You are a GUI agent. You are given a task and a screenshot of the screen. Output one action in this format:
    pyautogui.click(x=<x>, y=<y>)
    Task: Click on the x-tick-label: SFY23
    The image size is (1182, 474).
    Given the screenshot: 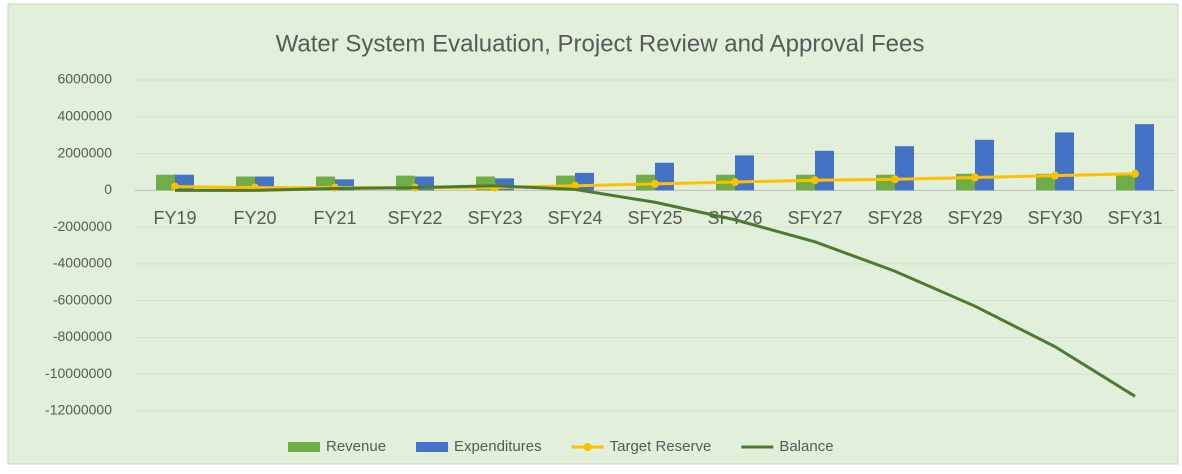 What is the action you would take?
    pyautogui.click(x=494, y=218)
    